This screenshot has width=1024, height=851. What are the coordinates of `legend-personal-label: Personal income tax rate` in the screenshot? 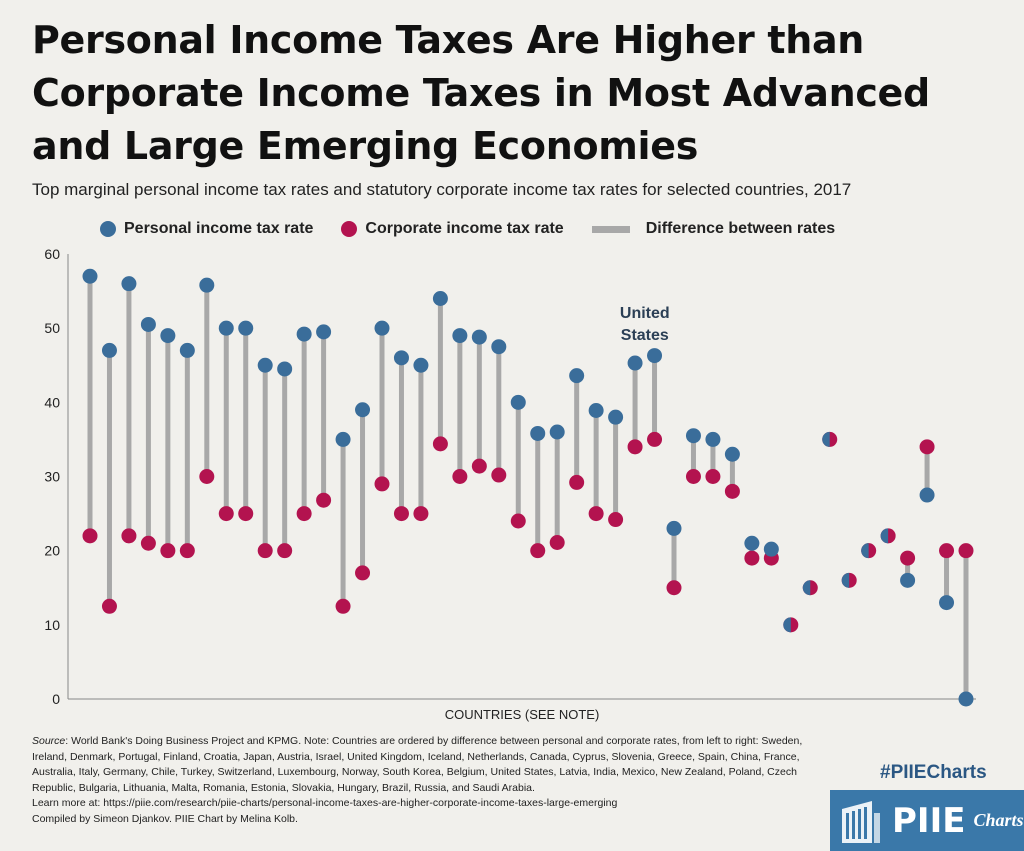 It's located at (219, 228).